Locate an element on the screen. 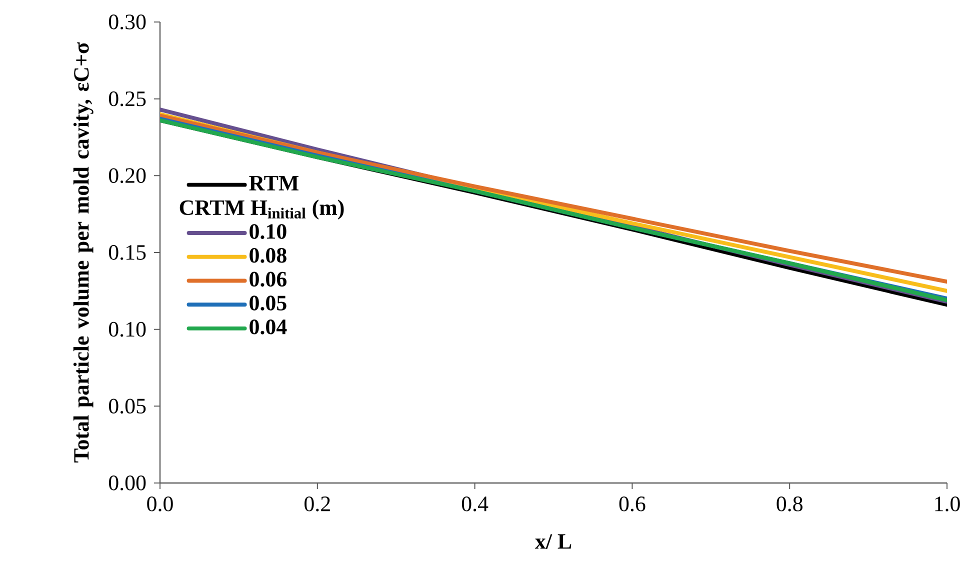 This screenshot has height=586, width=977. legend-label: 0.10 is located at coordinates (268, 231).